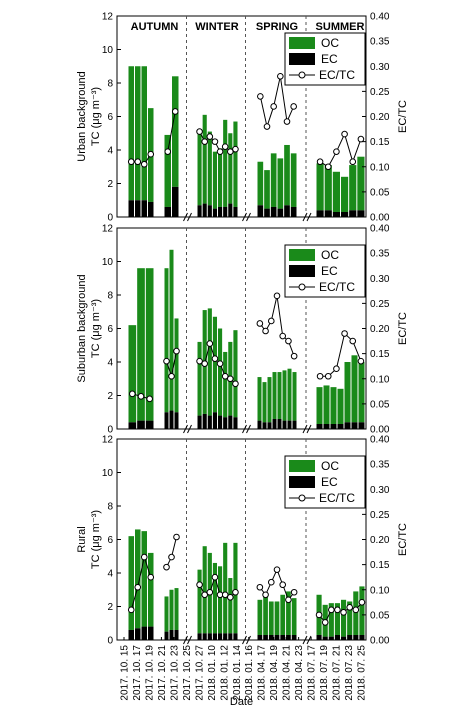  I want to click on y-tick-label-right: 0.30, so click(380, 490).